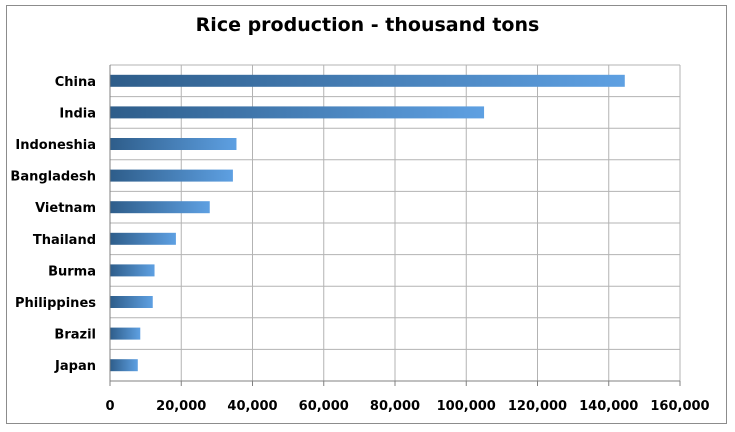 This screenshot has height=432, width=735. Describe the element at coordinates (181, 406) in the screenshot. I see `x-tick-label: 20,000` at that location.